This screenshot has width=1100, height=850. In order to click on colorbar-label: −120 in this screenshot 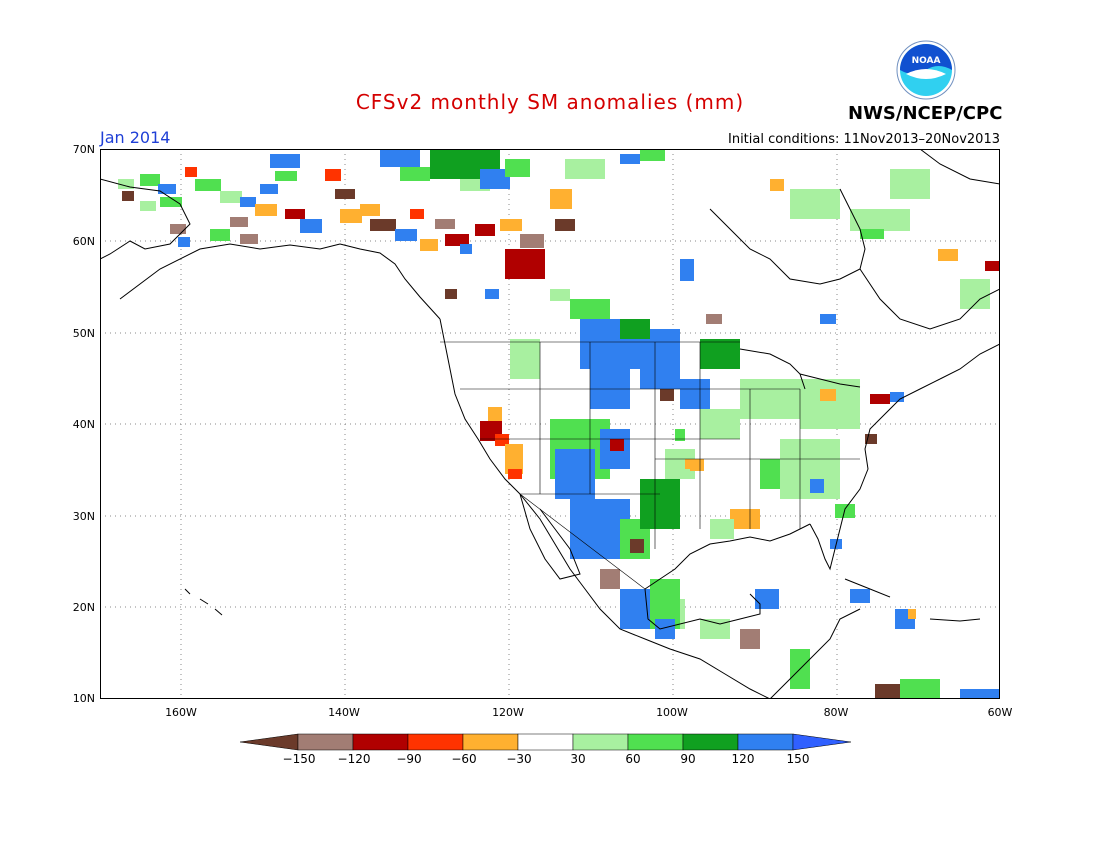, I will do `click(354, 759)`.